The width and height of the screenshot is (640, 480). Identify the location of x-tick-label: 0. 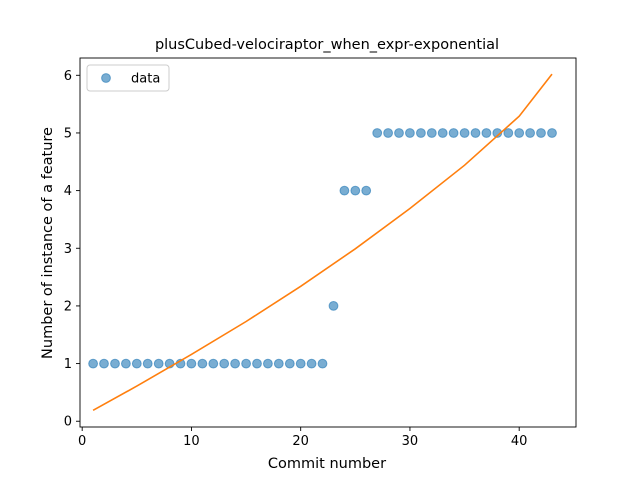
(82, 441).